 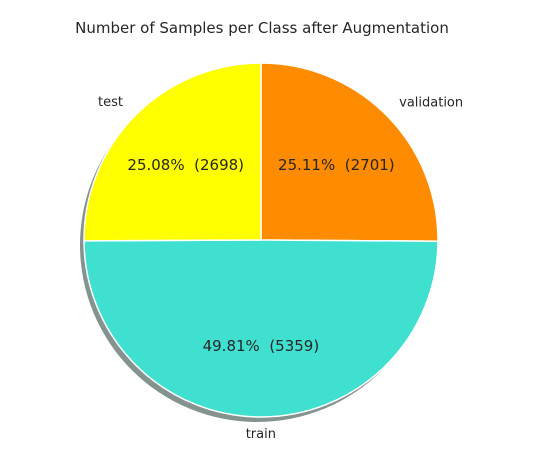 I want to click on pie-category-label-train: train, so click(x=261, y=434).